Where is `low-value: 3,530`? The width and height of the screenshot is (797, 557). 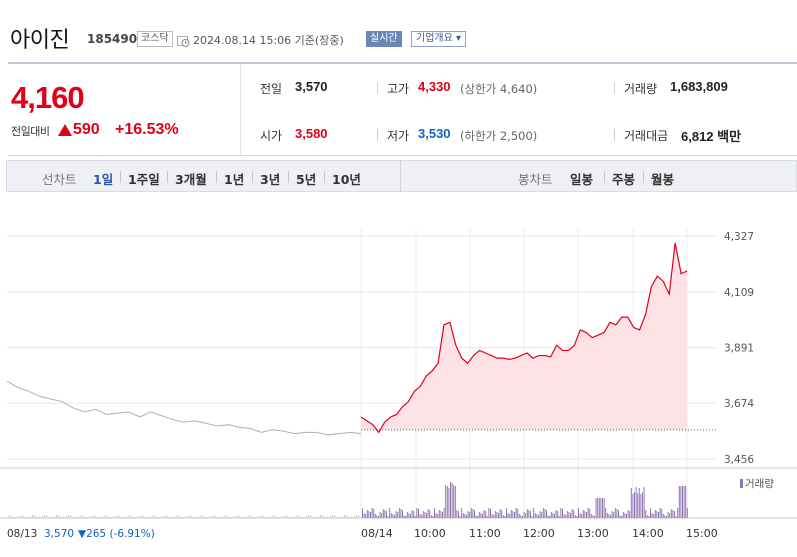
low-value: 3,530 is located at coordinates (434, 133).